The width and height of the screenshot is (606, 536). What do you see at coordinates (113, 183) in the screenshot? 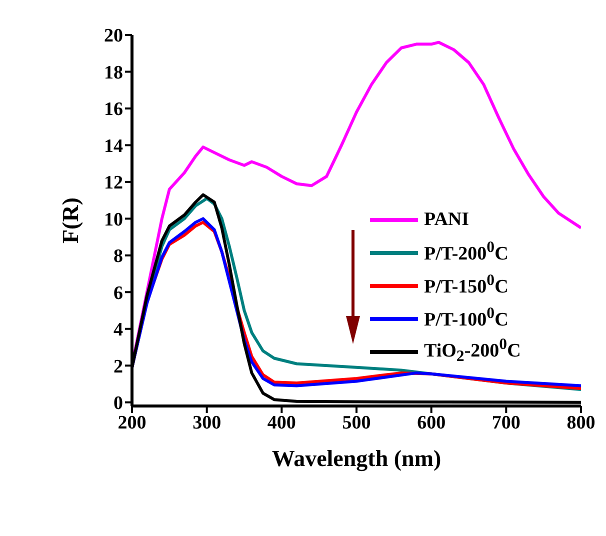
I see `y-tick-label: 12` at bounding box center [113, 183].